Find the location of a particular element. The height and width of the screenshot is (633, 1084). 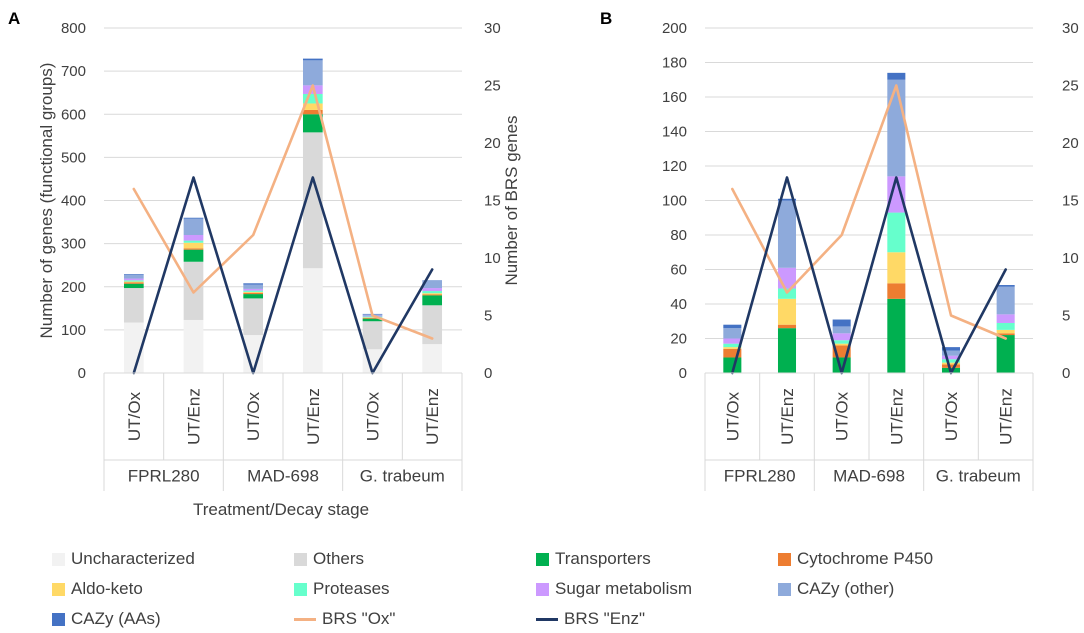

panel-letter-b: B is located at coordinates (606, 19).